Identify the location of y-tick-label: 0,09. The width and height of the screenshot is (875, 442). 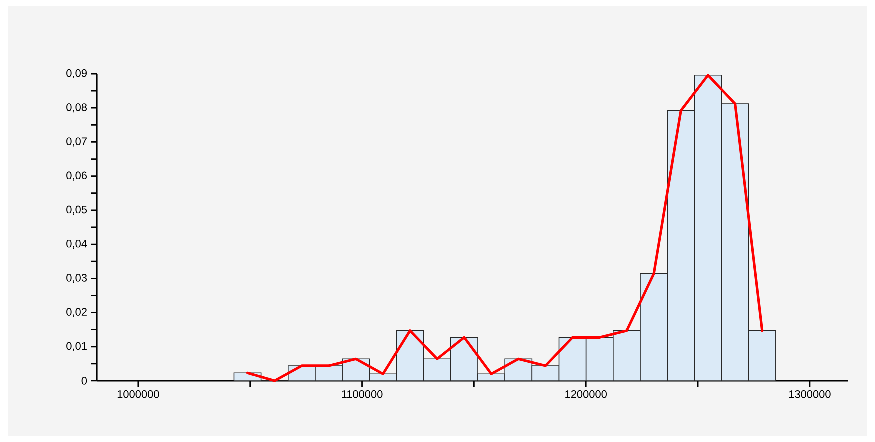
(76, 74).